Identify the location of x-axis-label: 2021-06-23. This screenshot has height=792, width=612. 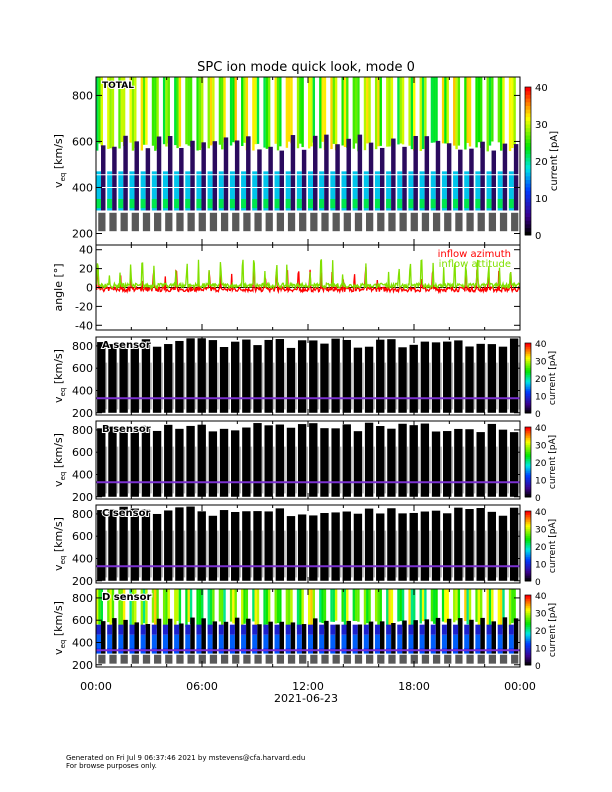
(306, 698).